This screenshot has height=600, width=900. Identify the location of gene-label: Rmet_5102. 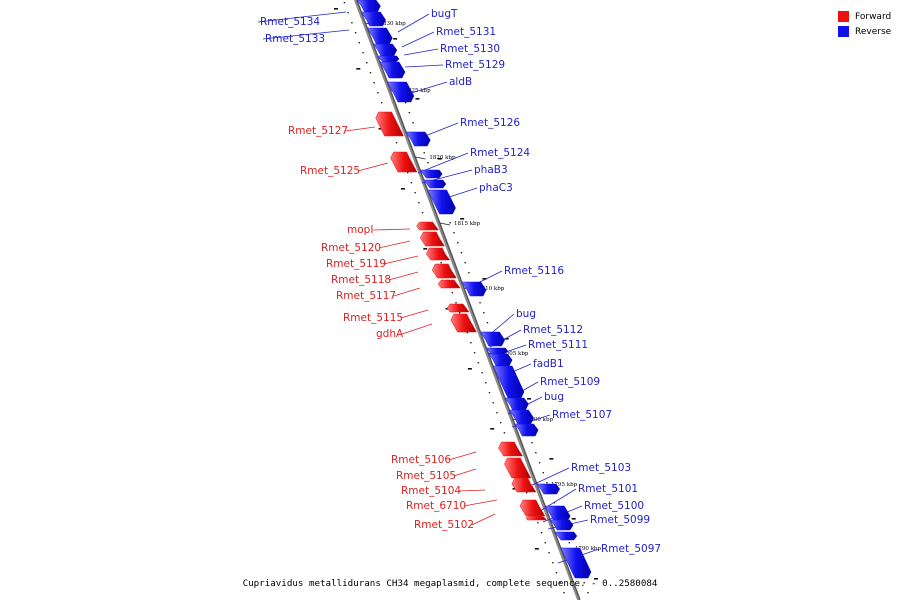
(444, 525).